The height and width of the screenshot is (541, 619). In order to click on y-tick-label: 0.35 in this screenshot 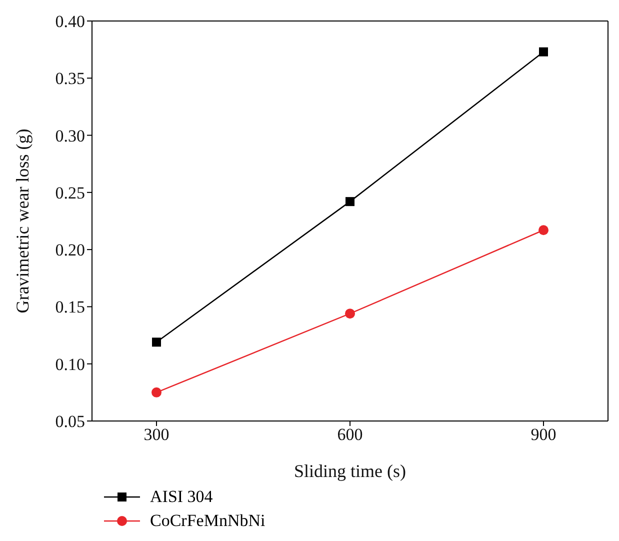, I will do `click(70, 78)`.